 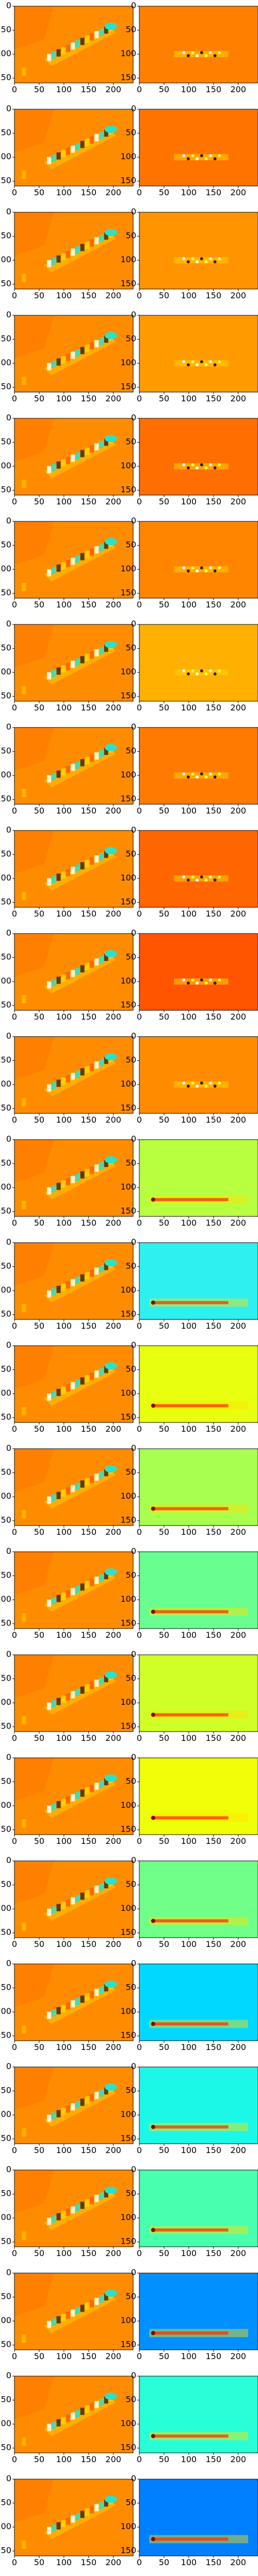 What do you see at coordinates (24, 484) in the screenshot?
I see `left-marker` at bounding box center [24, 484].